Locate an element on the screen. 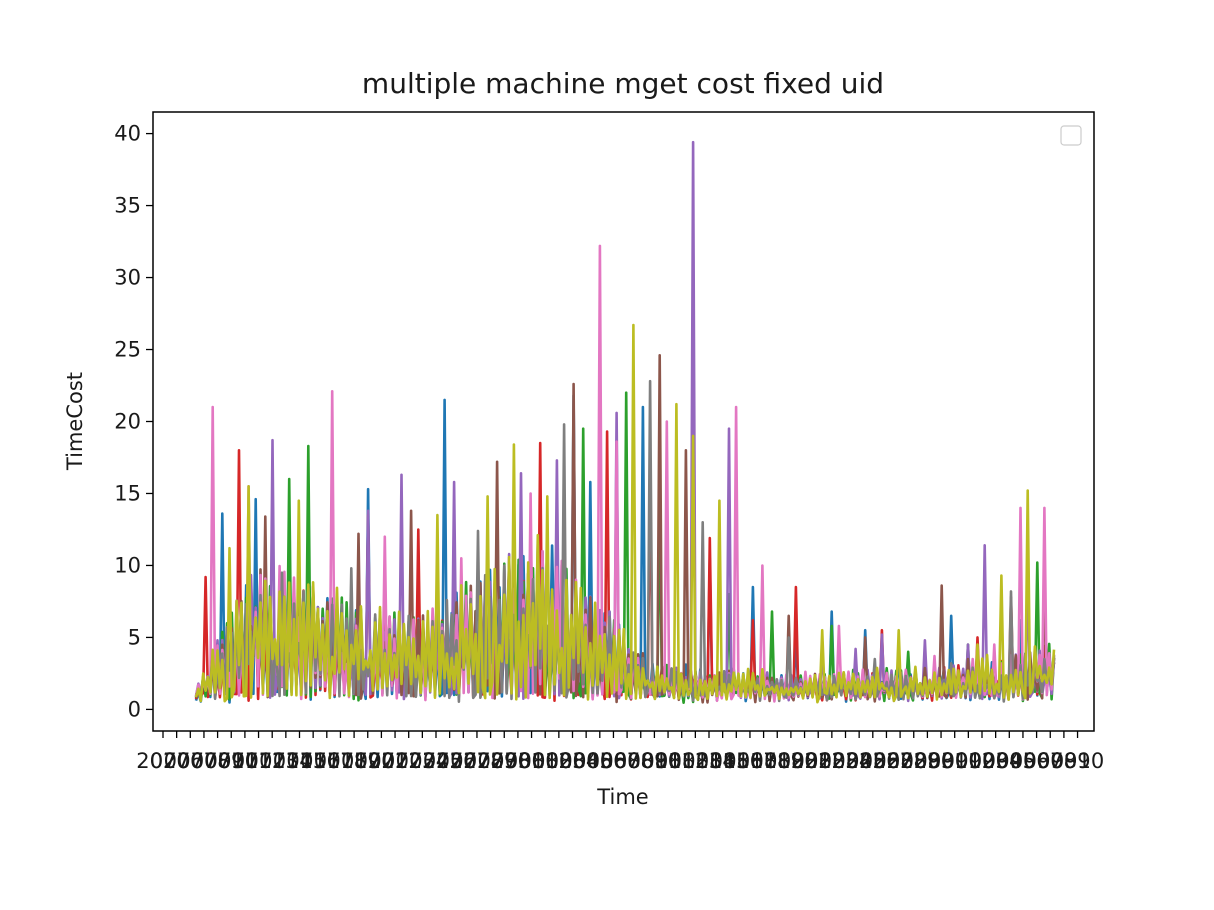 This screenshot has width=1214, height=910. x-tick-label: 0730 is located at coordinates (504, 761).